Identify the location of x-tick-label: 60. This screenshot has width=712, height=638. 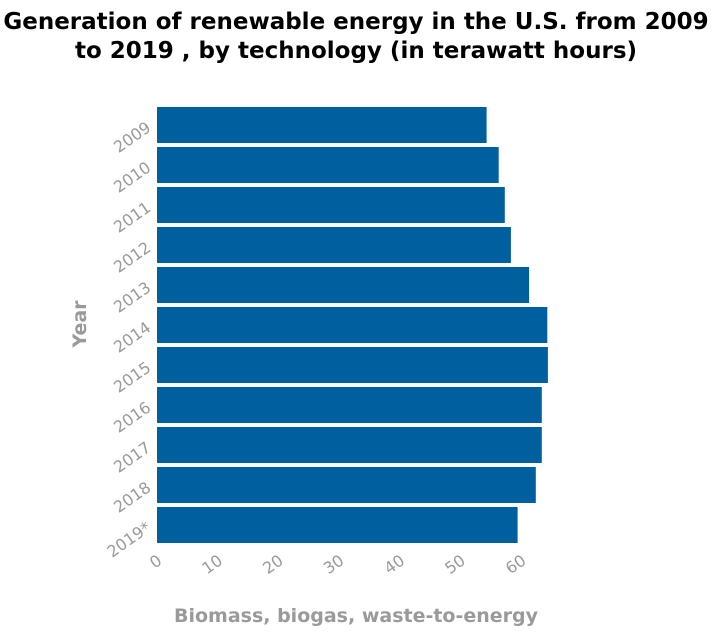
(516, 564).